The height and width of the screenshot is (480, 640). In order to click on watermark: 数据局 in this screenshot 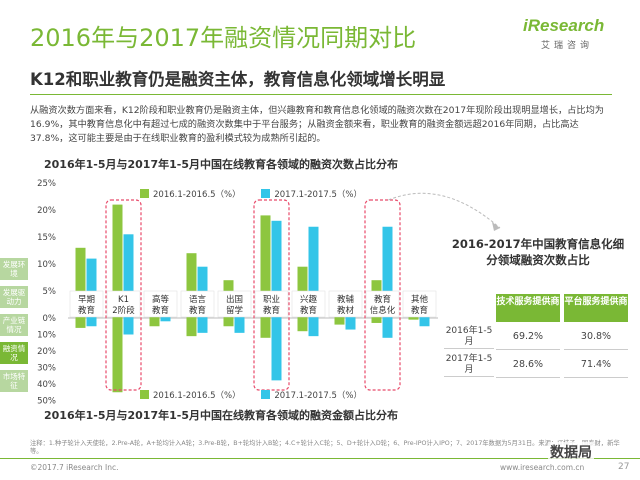, I will do `click(571, 452)`.